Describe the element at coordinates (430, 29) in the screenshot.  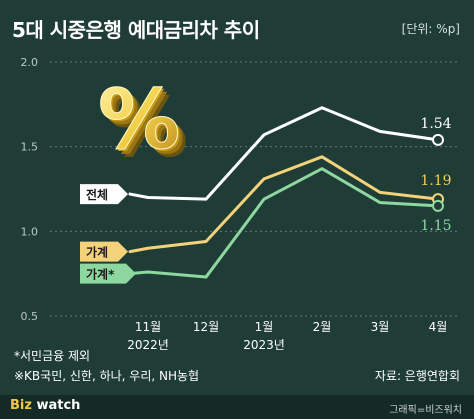
I see `unit-label: [단위: %p]` at that location.